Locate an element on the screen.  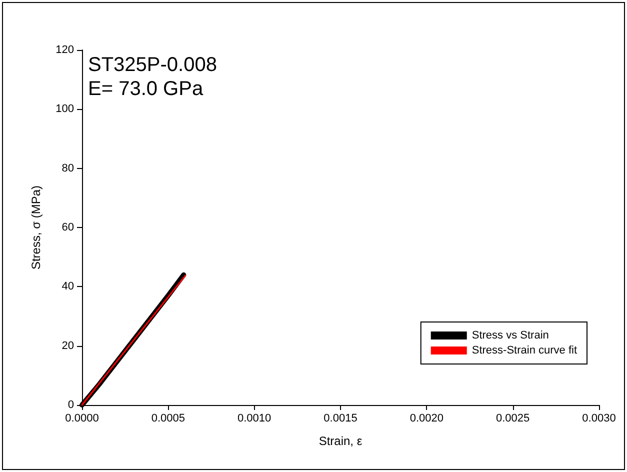
x-tick-label: 0.0030 is located at coordinates (599, 418).